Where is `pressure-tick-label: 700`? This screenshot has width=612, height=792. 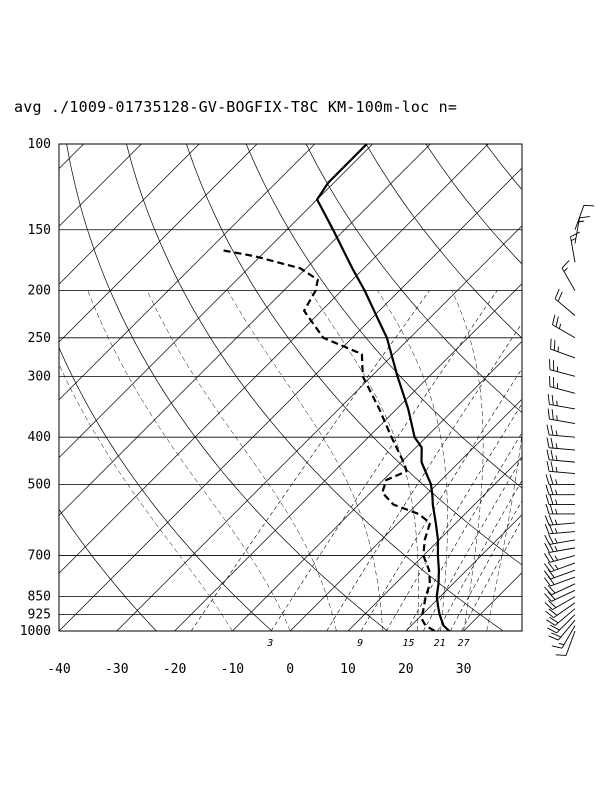 pressure-tick-label: 700 is located at coordinates (39, 556).